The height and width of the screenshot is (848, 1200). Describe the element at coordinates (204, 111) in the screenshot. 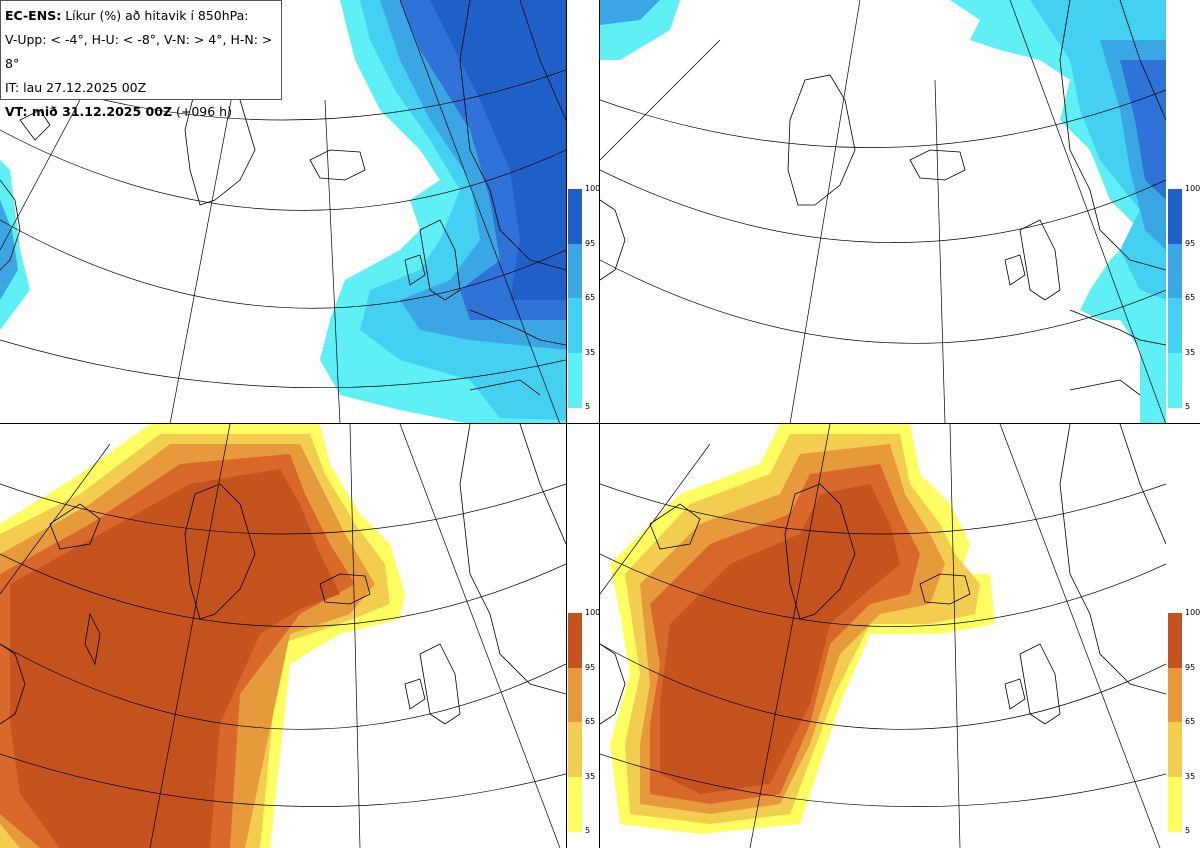

I see `lead-time: (+096 h)` at that location.